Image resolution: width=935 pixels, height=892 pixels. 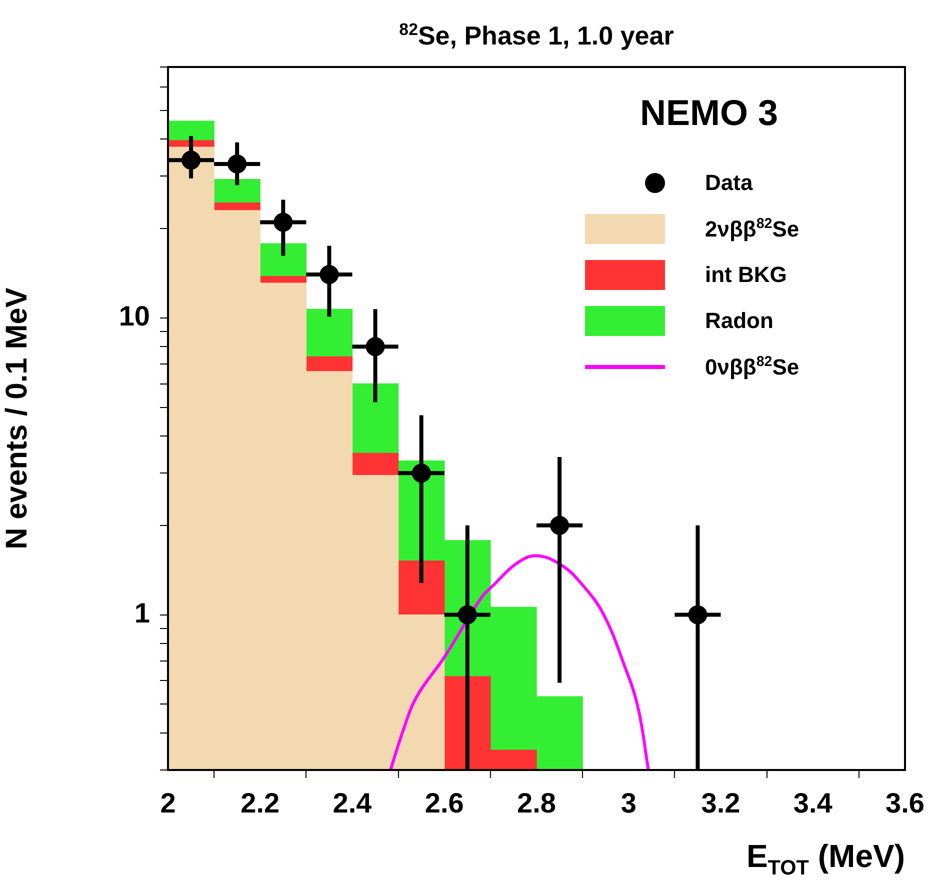 I want to click on x-tick-label: 2.4, so click(x=352, y=803).